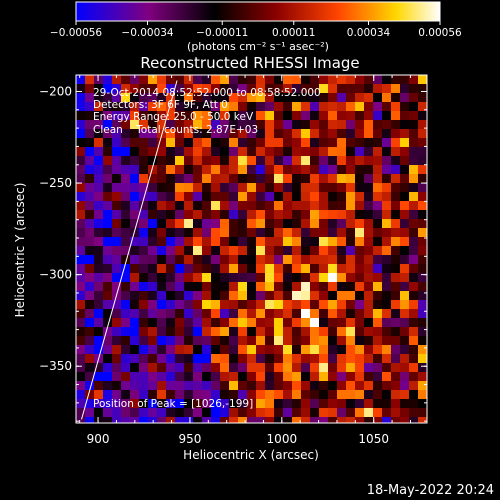  What do you see at coordinates (258, 11) in the screenshot?
I see `colorbar-gradient` at bounding box center [258, 11].